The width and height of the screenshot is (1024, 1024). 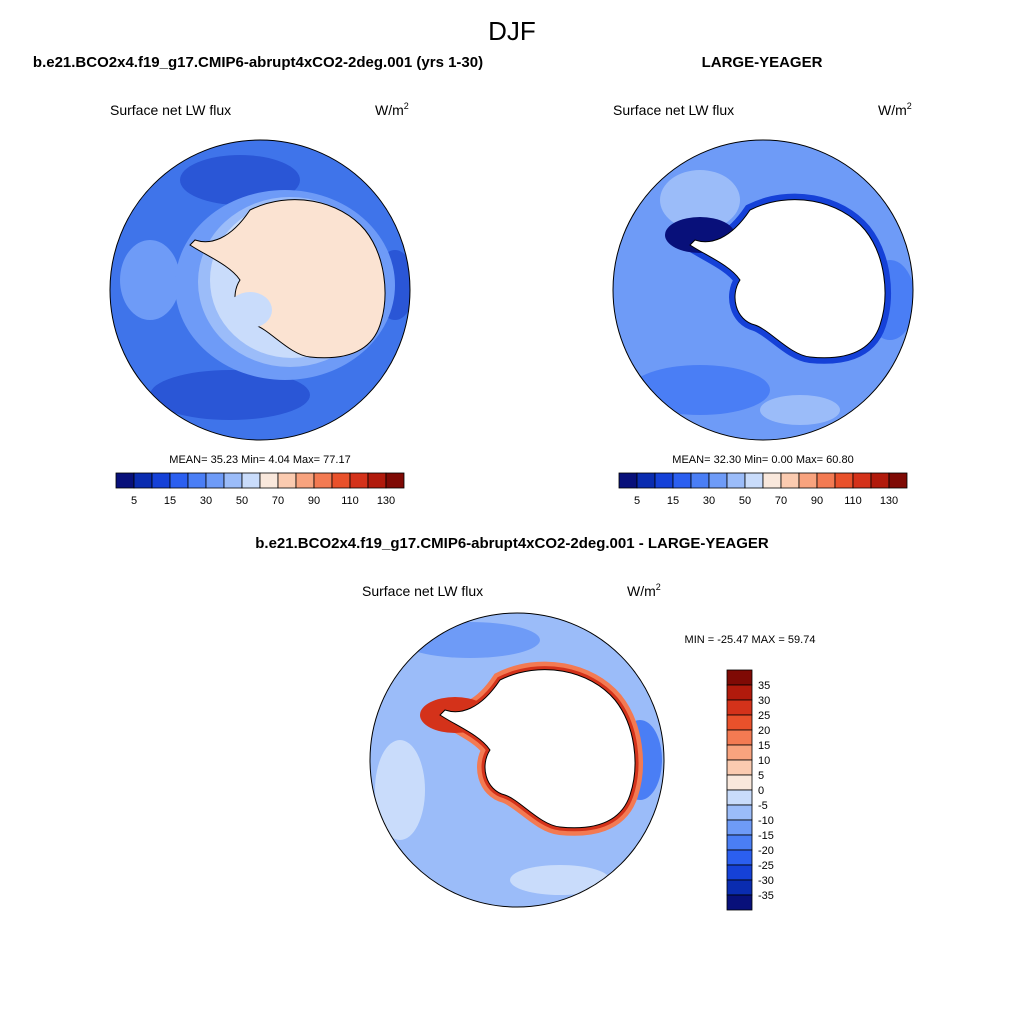 What do you see at coordinates (732, 640) in the screenshot?
I see `stat: -25.47` at bounding box center [732, 640].